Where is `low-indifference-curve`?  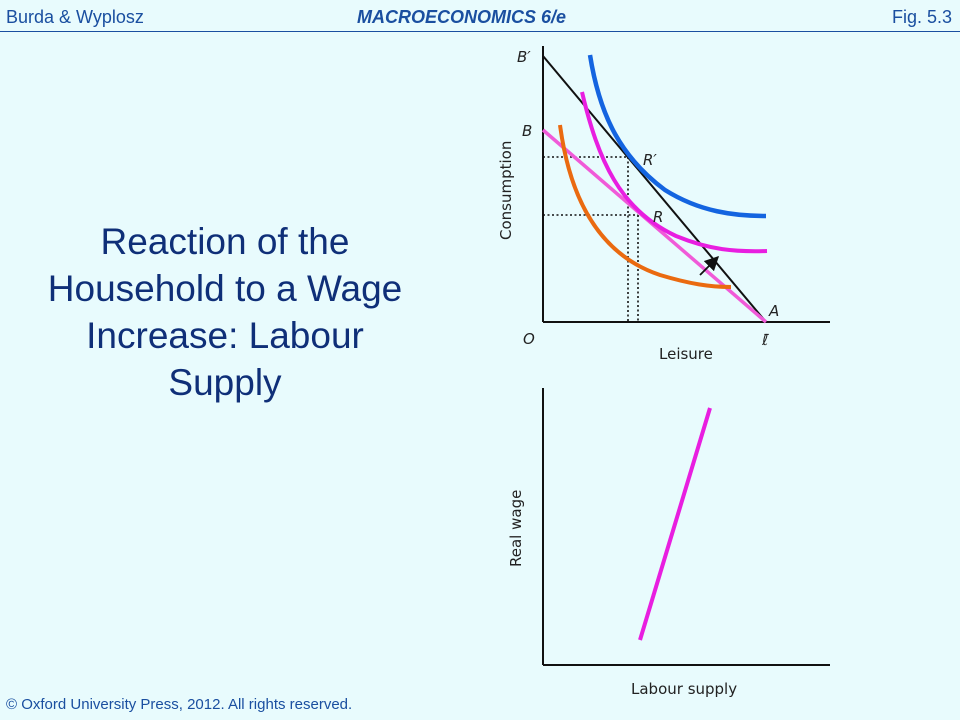 low-indifference-curve is located at coordinates (645, 206).